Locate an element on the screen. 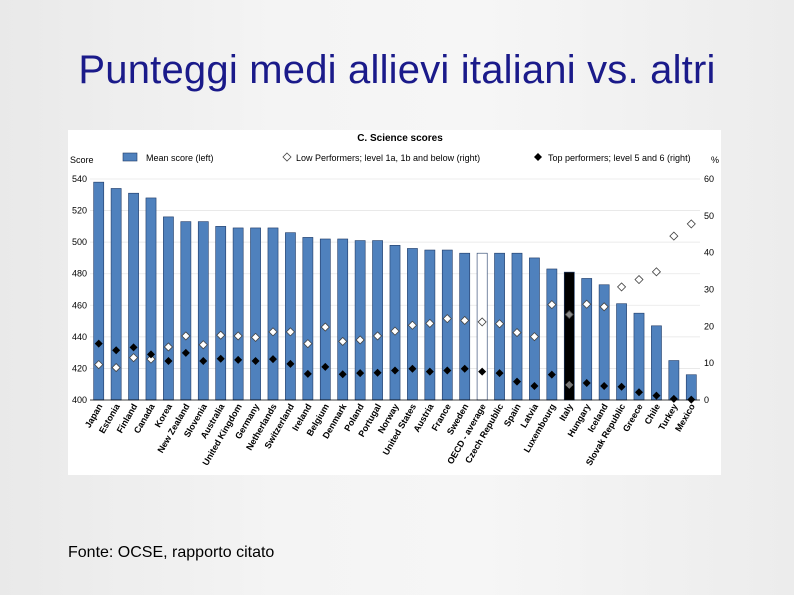 This screenshot has width=794, height=595. bar-latvia is located at coordinates (534, 329).